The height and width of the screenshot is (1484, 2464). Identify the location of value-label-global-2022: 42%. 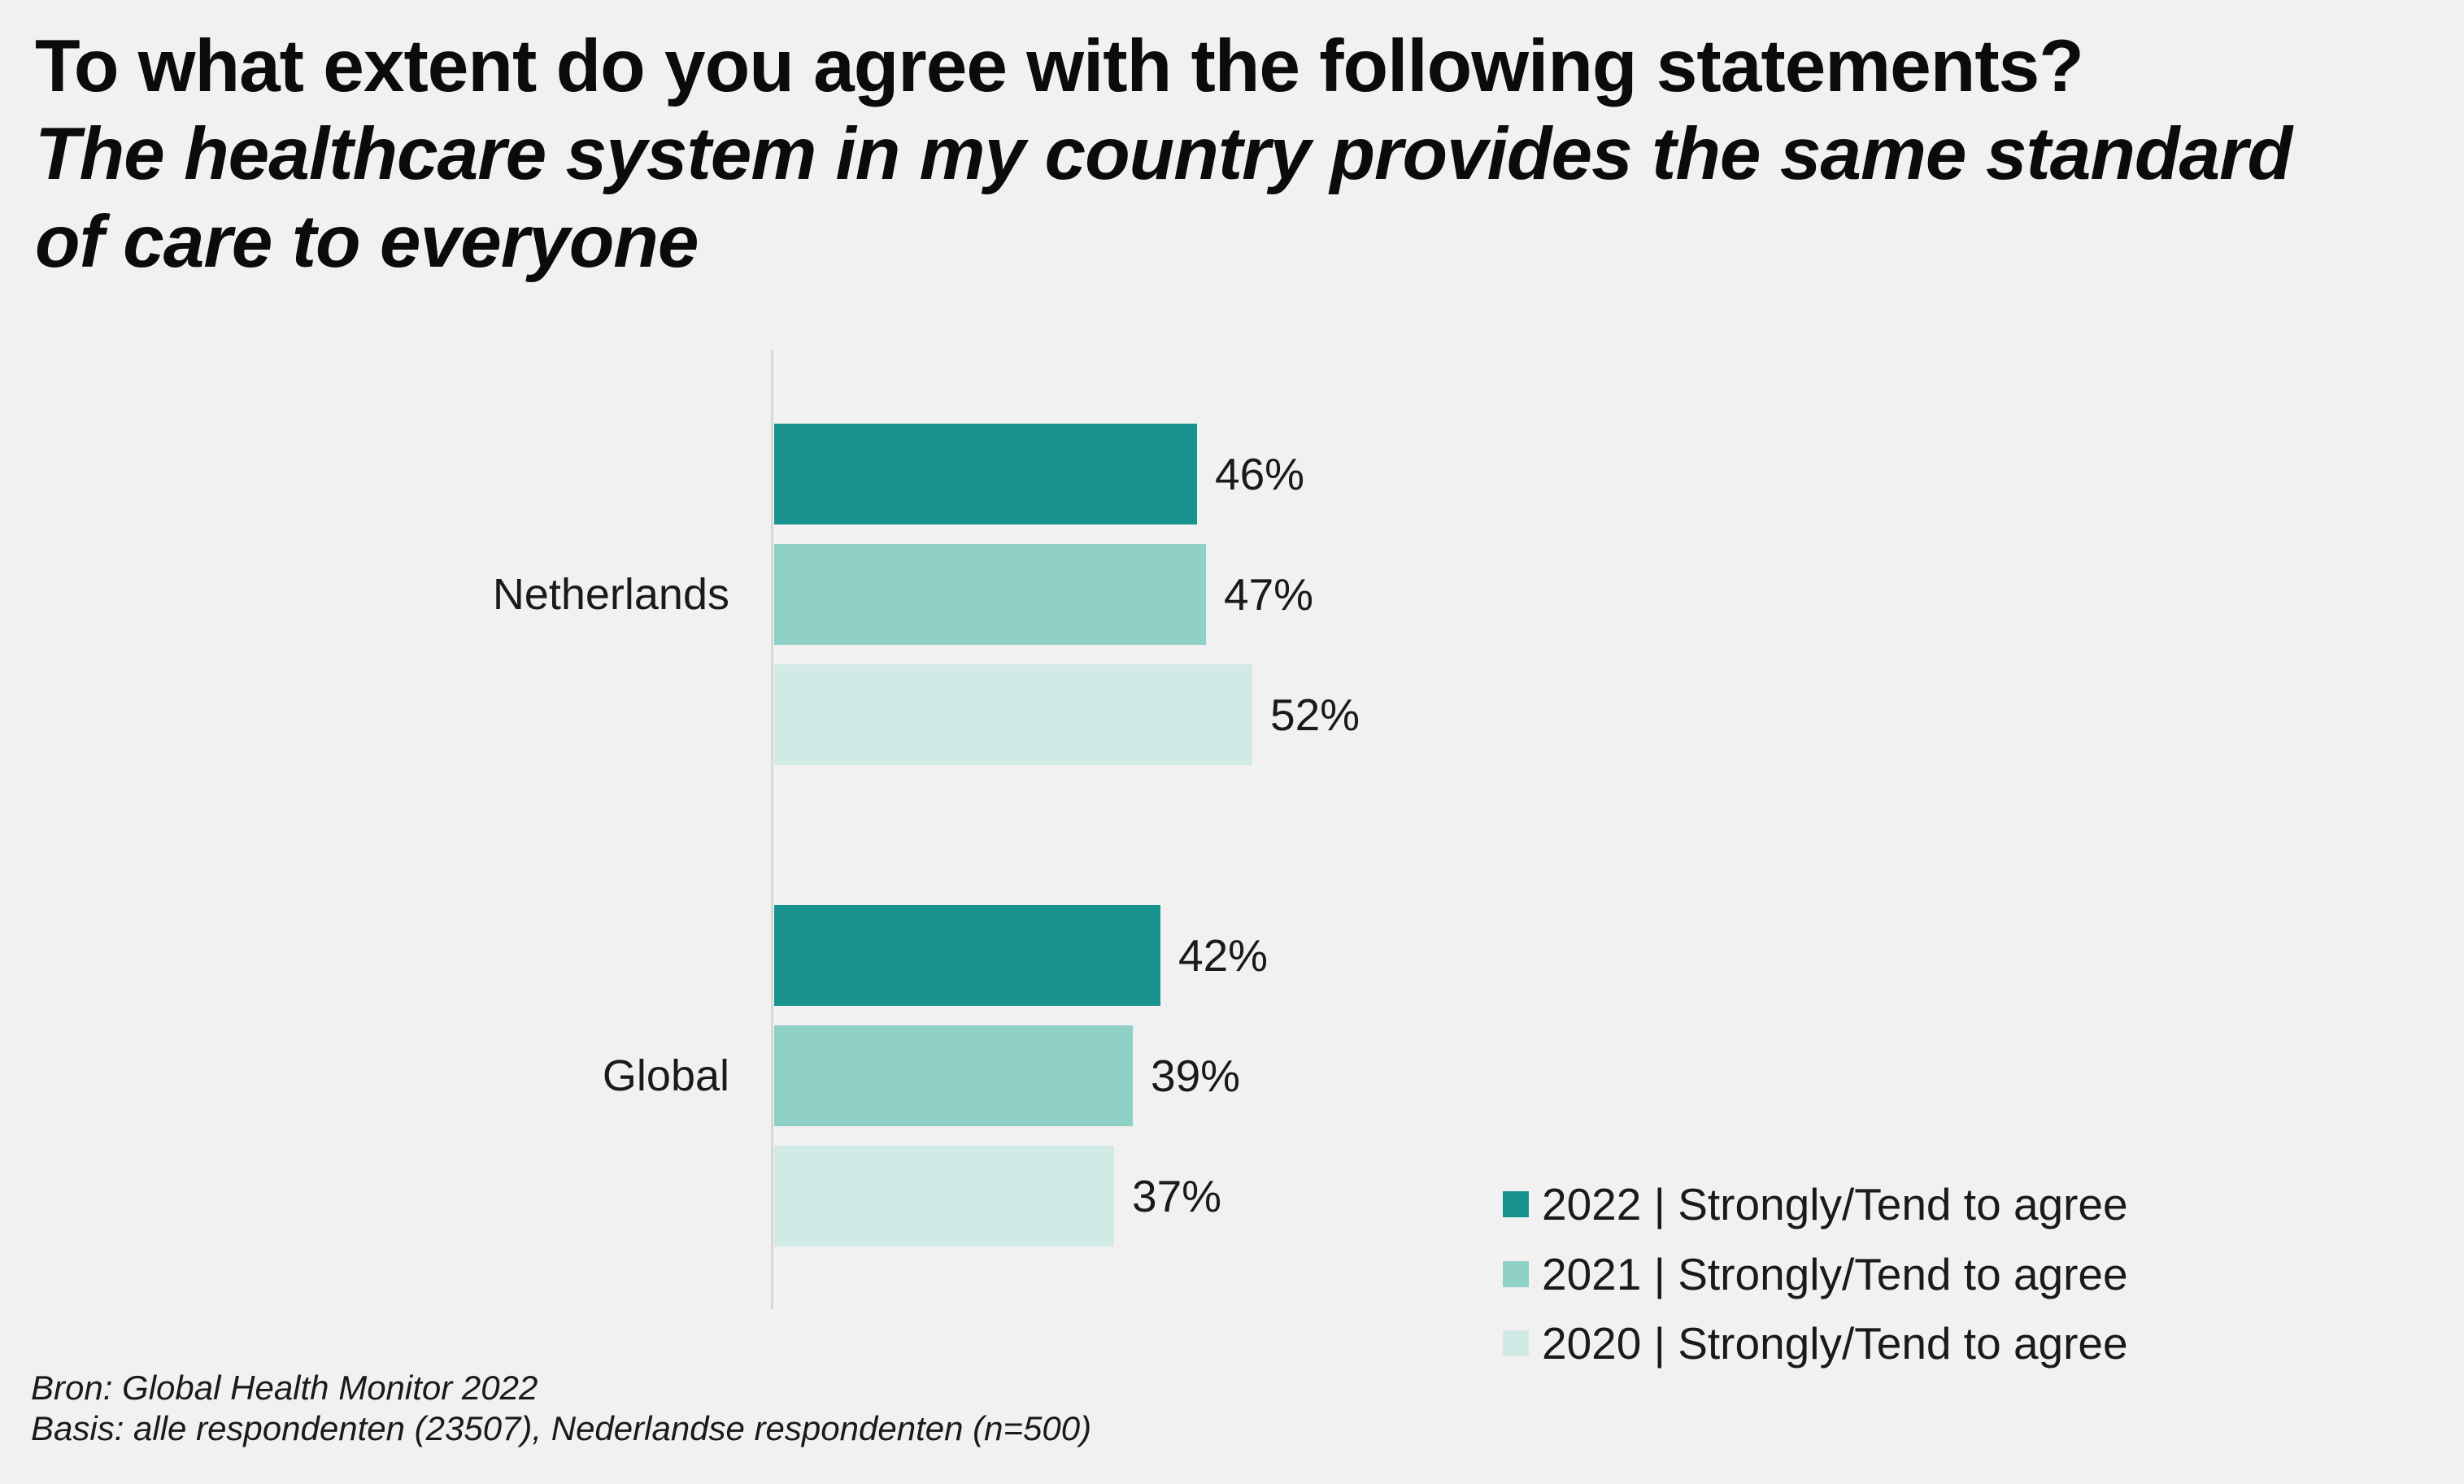
(1223, 956).